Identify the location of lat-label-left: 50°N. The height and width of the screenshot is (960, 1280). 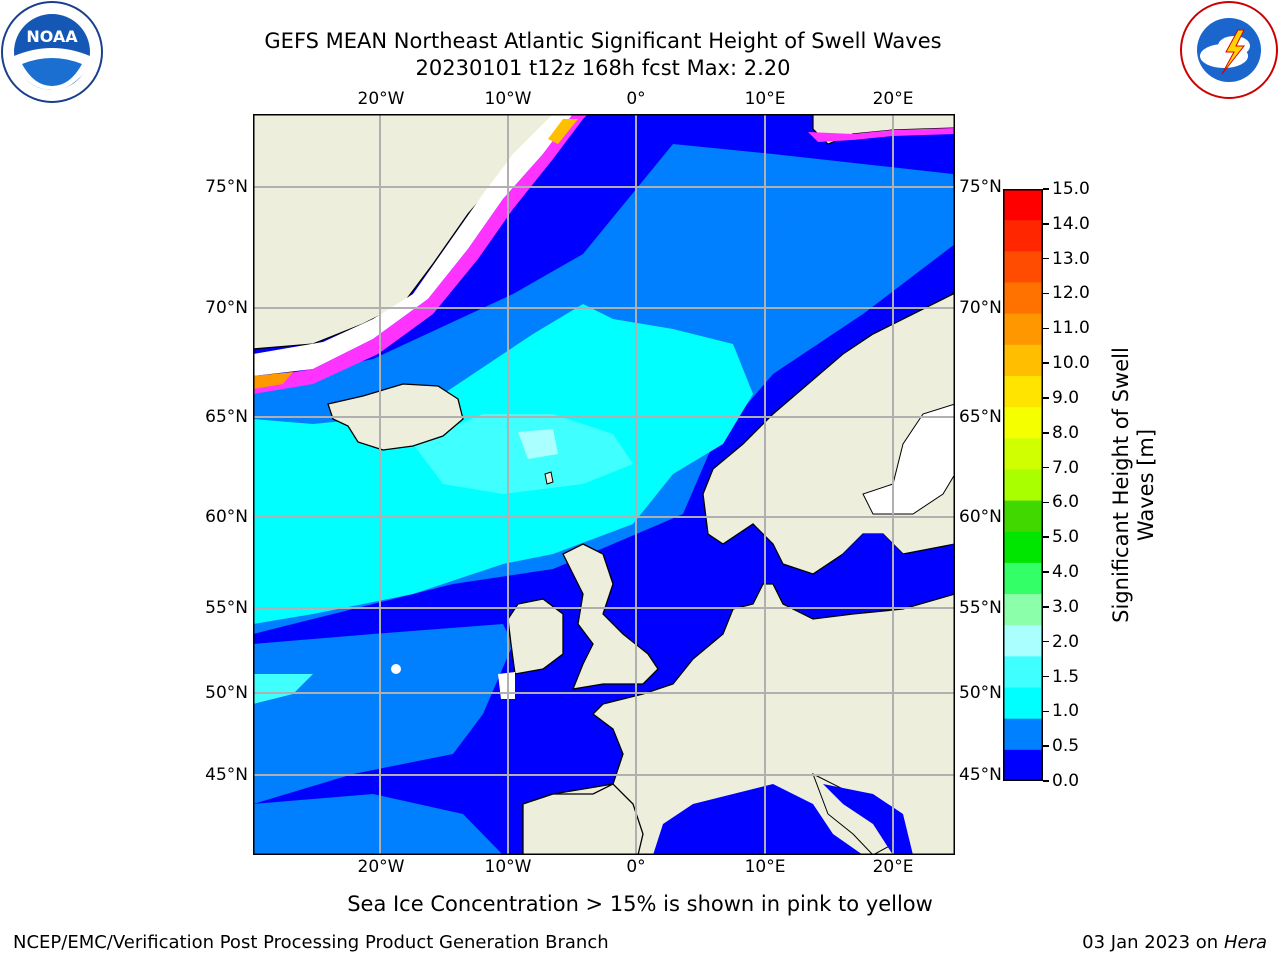
(226, 693).